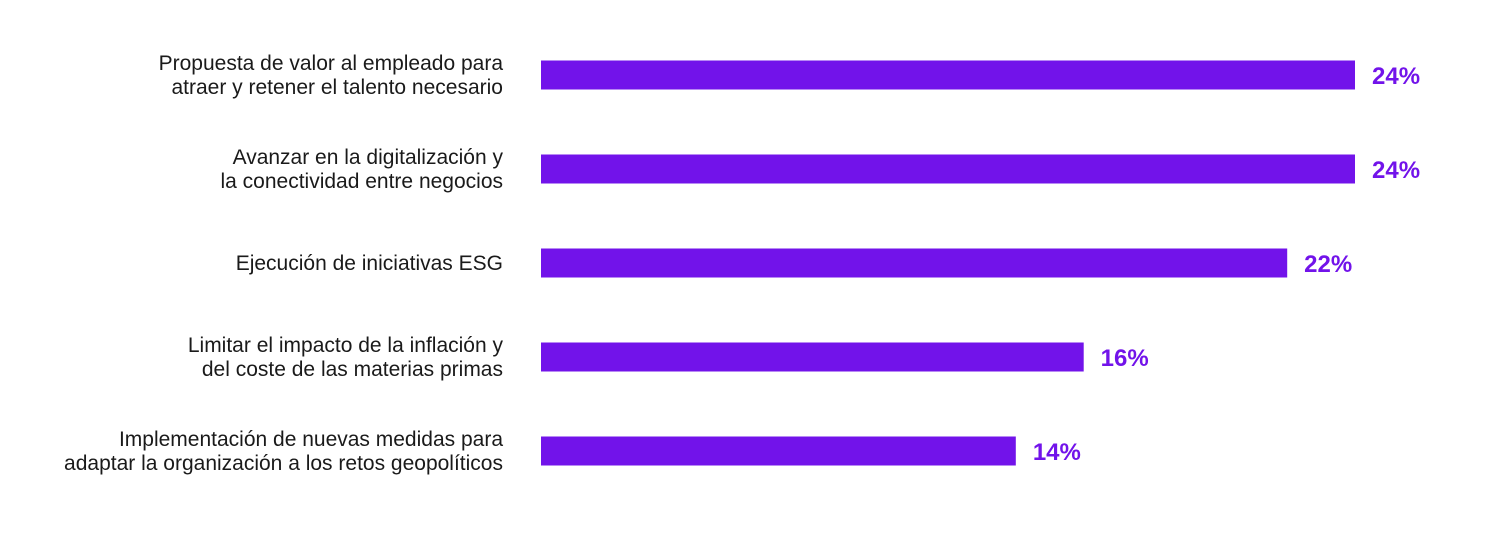 Image resolution: width=1500 pixels, height=536 pixels. What do you see at coordinates (1125, 358) in the screenshot?
I see `value-label-4: 16%` at bounding box center [1125, 358].